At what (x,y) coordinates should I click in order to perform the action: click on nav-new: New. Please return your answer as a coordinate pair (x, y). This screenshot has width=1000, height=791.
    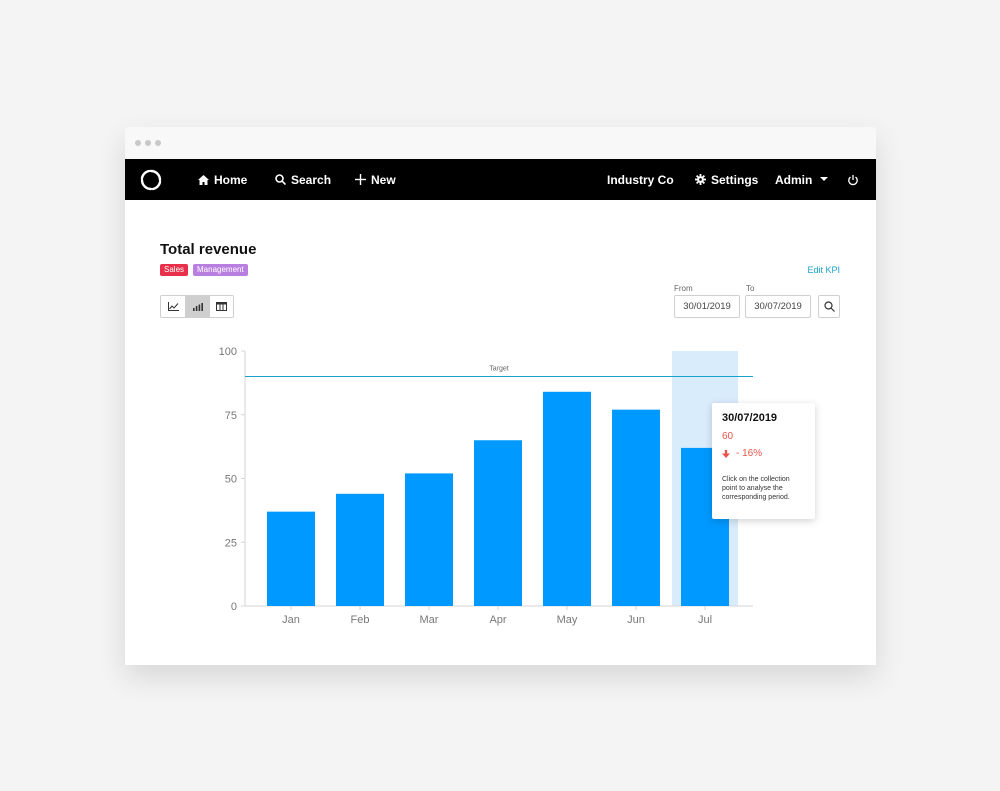
    Looking at the image, I should click on (375, 179).